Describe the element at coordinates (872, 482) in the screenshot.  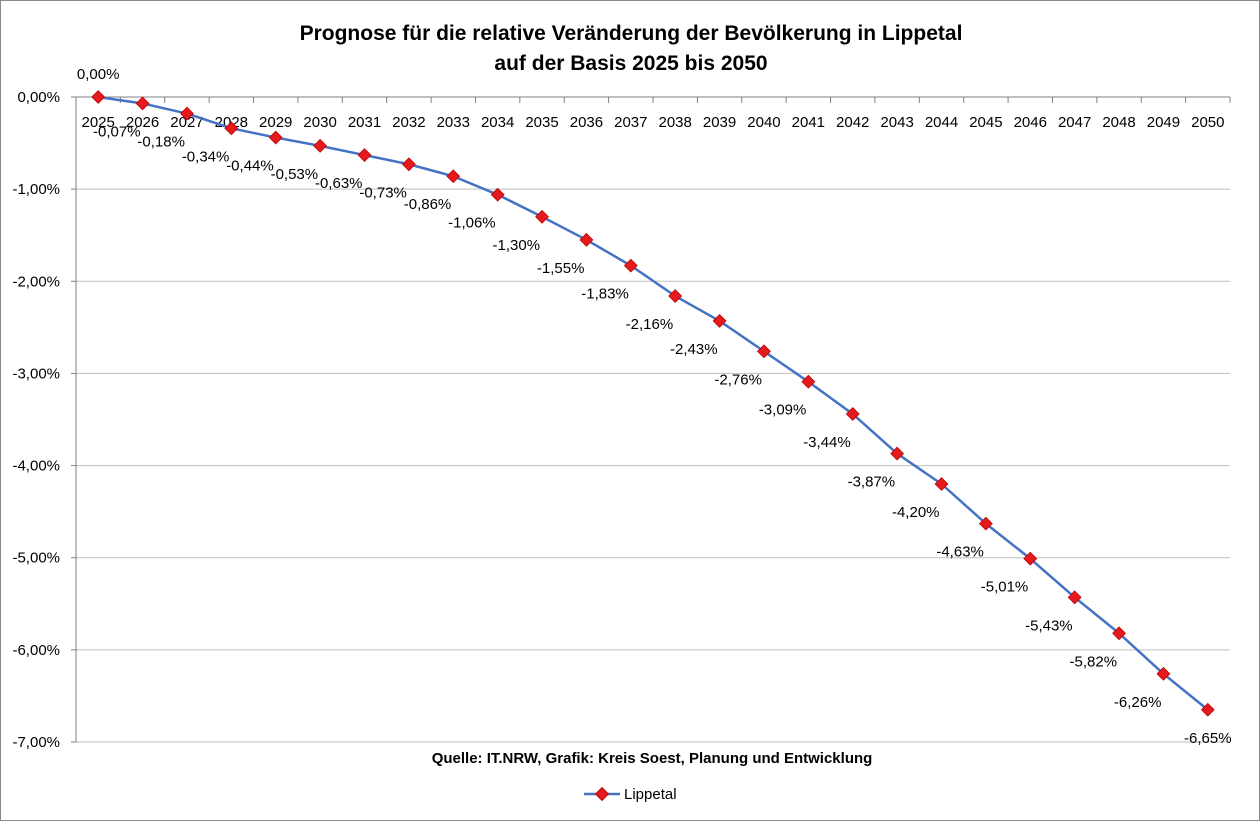
I see `data-label: -3,87%` at that location.